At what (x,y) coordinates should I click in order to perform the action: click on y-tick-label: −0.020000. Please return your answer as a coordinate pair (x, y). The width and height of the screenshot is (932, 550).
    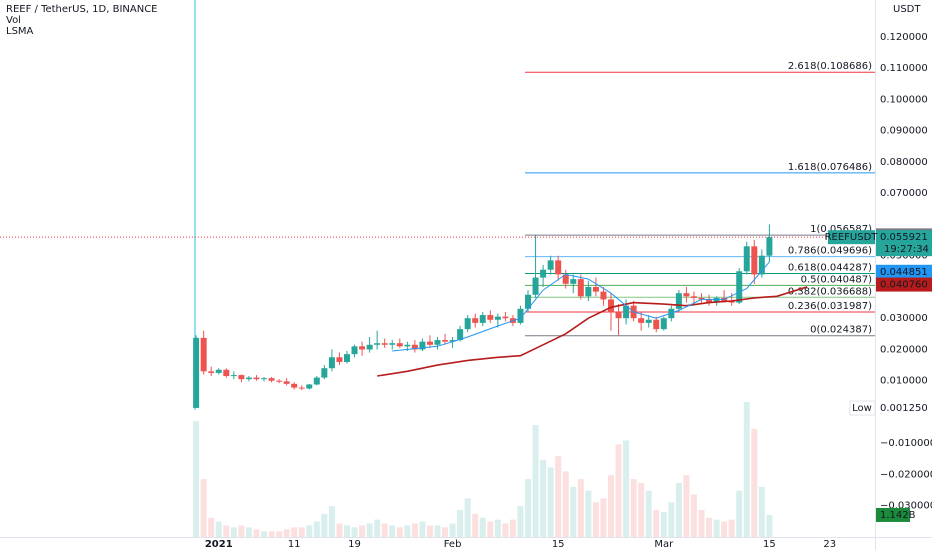
    Looking at the image, I should click on (906, 474).